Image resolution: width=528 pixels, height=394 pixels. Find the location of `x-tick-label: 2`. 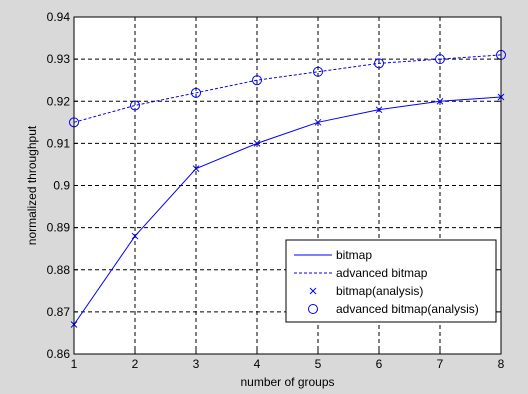

x-tick-label: 2 is located at coordinates (135, 364).